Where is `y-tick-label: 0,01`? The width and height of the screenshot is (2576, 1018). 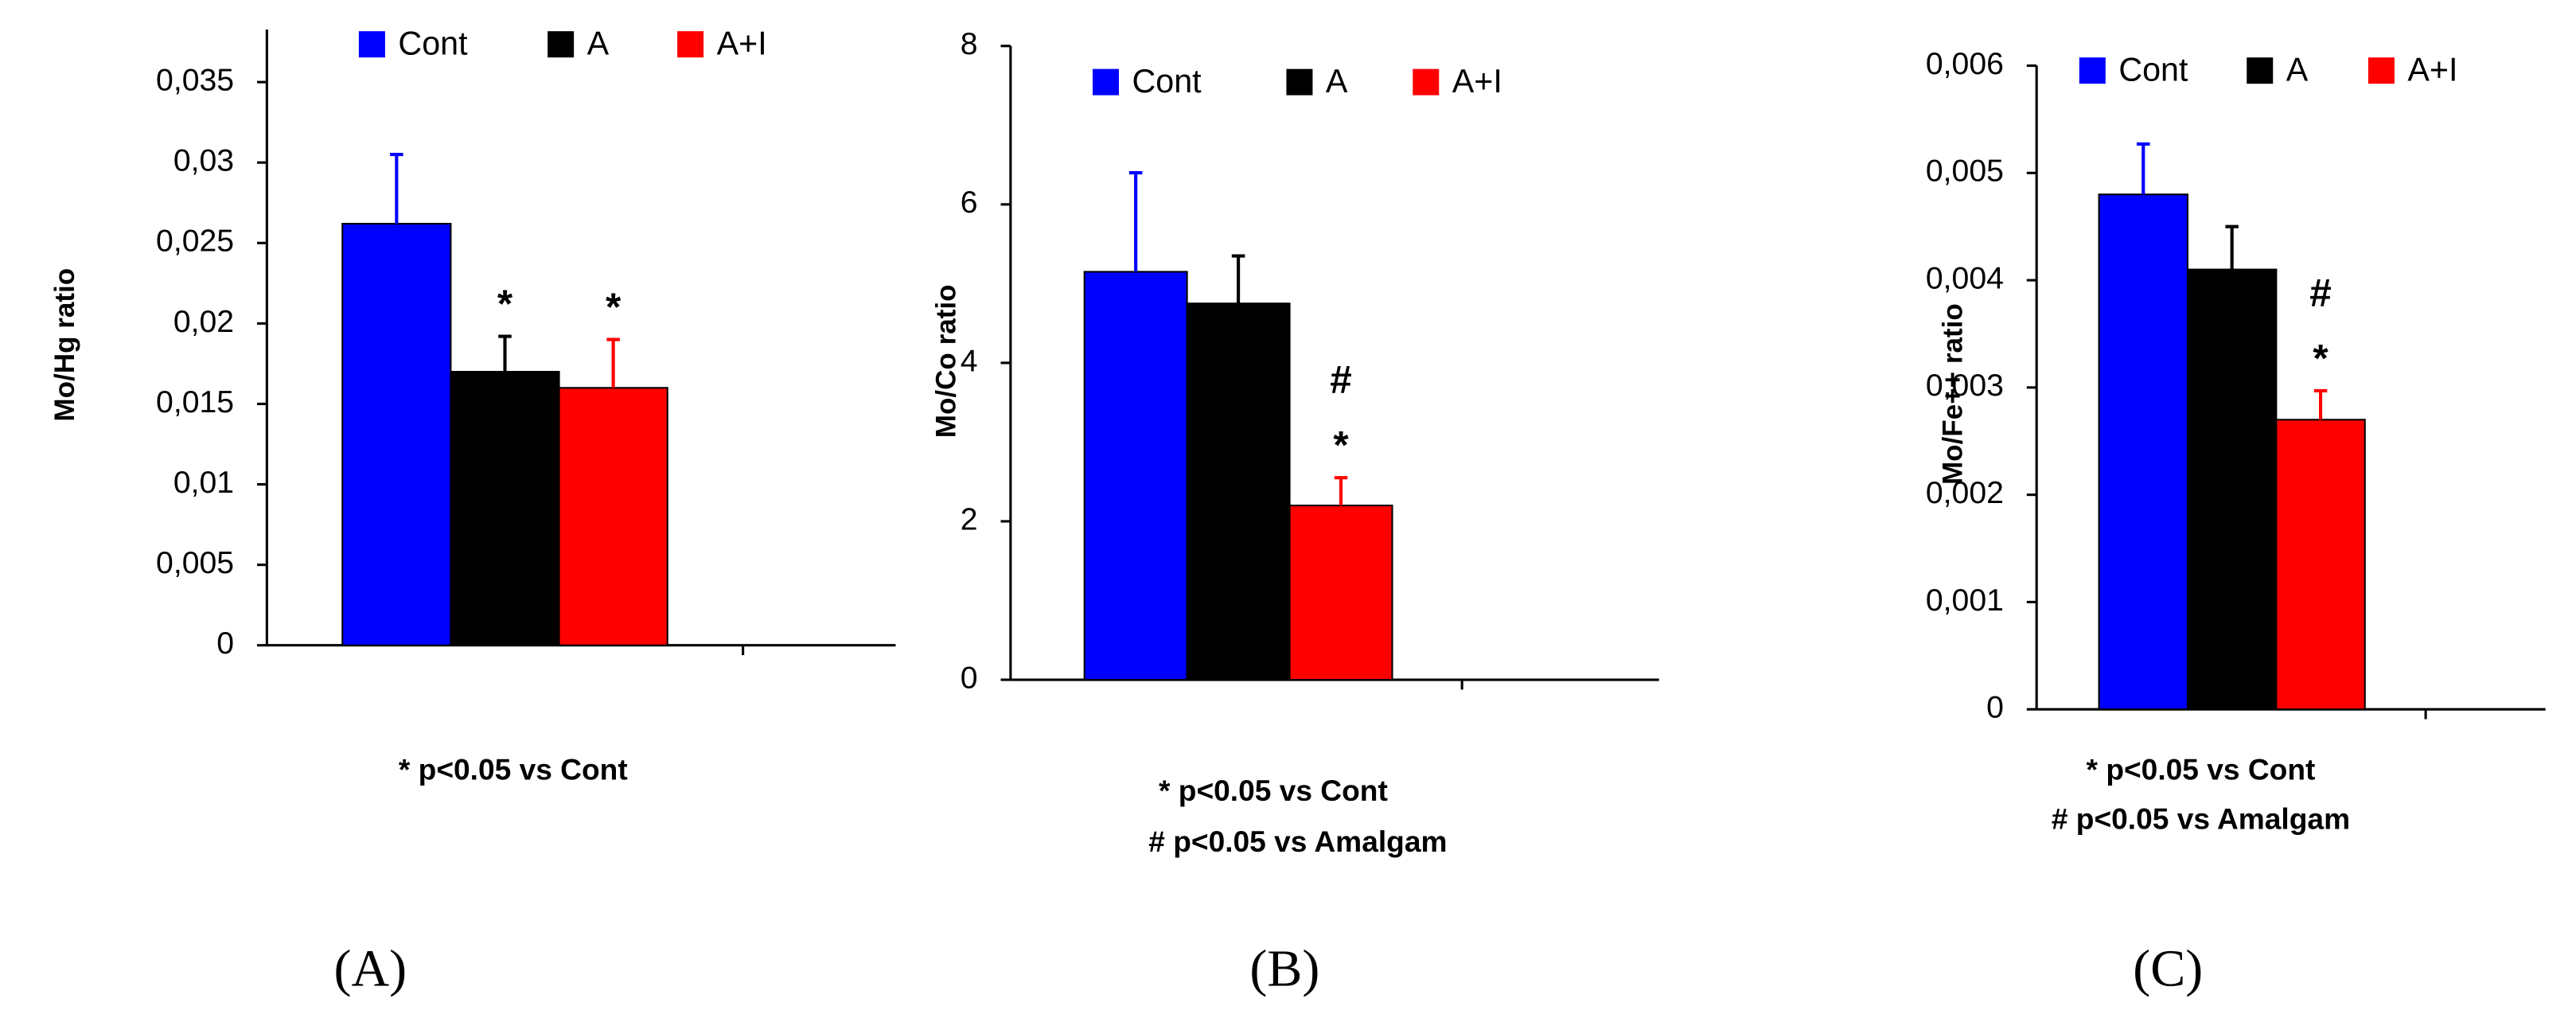
y-tick-label: 0,01 is located at coordinates (203, 483).